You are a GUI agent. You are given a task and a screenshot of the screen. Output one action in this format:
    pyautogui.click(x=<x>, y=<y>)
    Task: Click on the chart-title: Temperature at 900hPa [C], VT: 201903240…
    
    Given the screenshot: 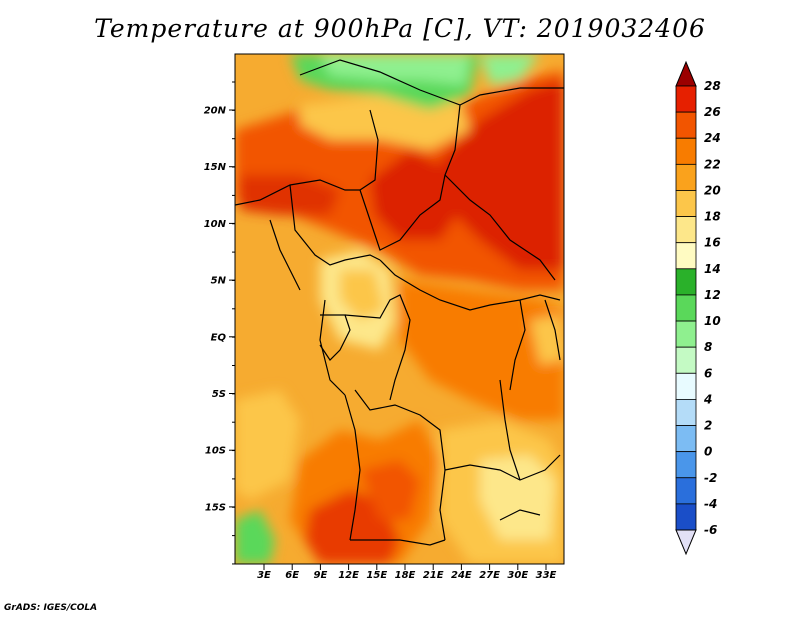 What is the action you would take?
    pyautogui.click(x=400, y=28)
    